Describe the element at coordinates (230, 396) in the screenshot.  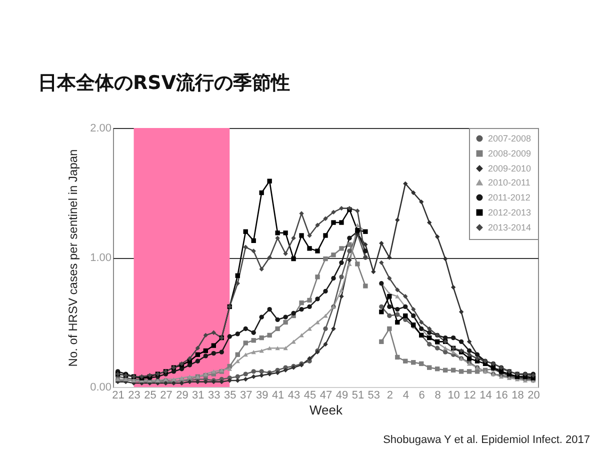
I see `x-tick-label: 35` at that location.